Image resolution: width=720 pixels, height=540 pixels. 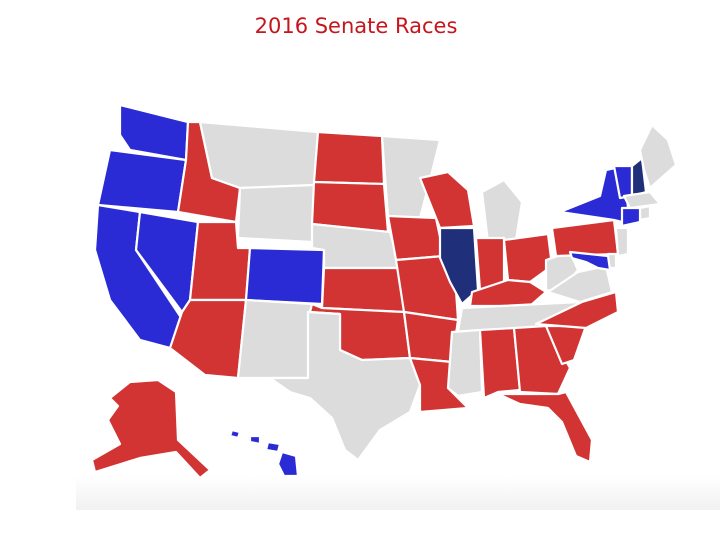 What do you see at coordinates (580, 284) in the screenshot?
I see `state-va` at bounding box center [580, 284].